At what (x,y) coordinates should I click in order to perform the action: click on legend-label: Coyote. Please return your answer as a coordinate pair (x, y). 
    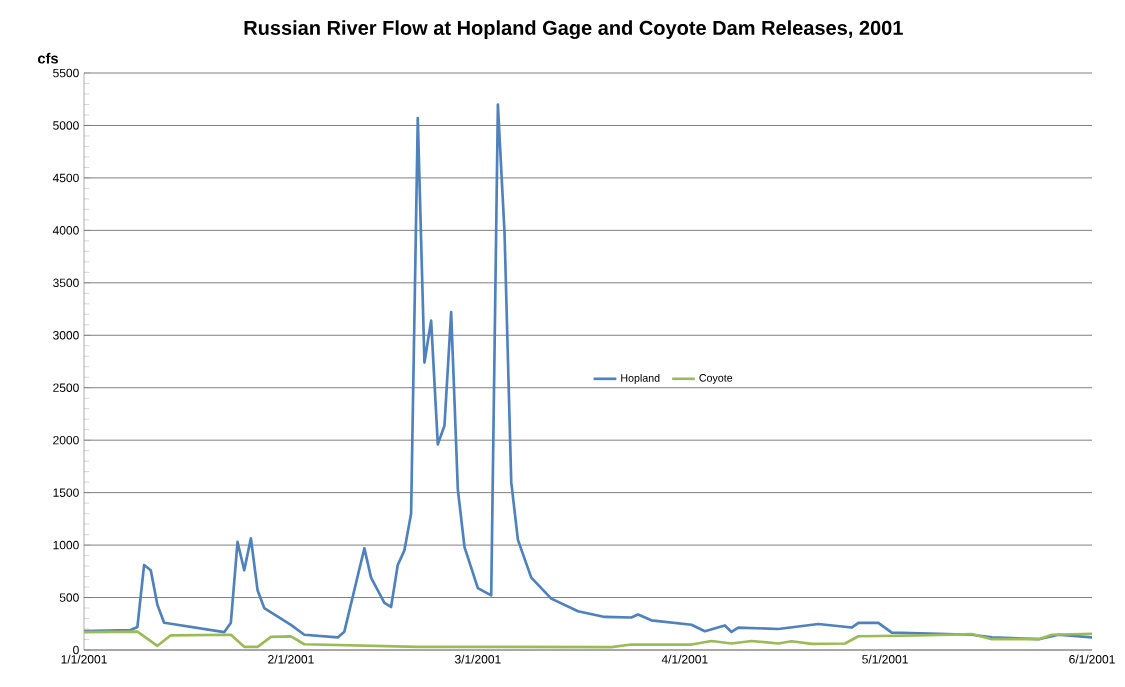
    Looking at the image, I should click on (716, 379).